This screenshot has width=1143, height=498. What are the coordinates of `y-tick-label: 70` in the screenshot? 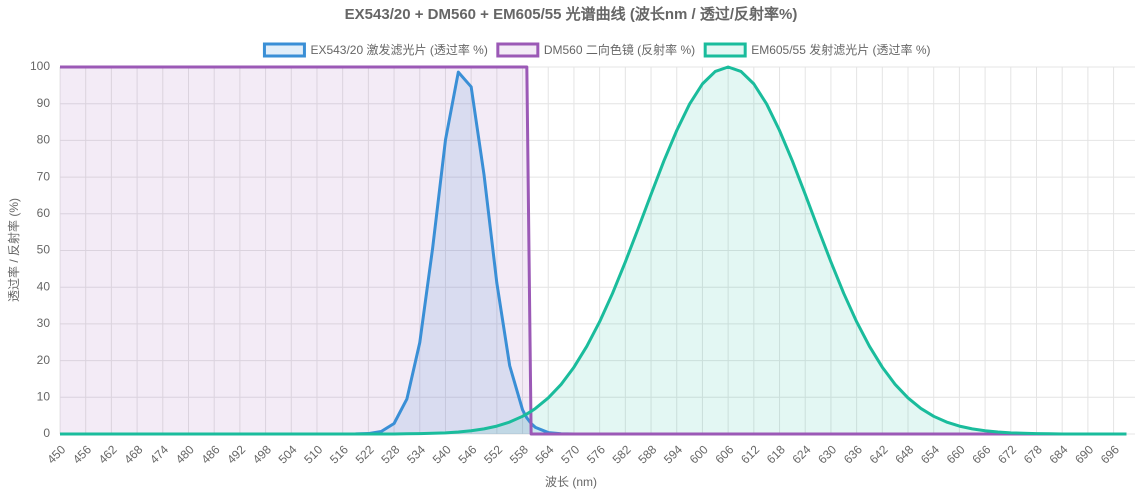 It's located at (44, 176).